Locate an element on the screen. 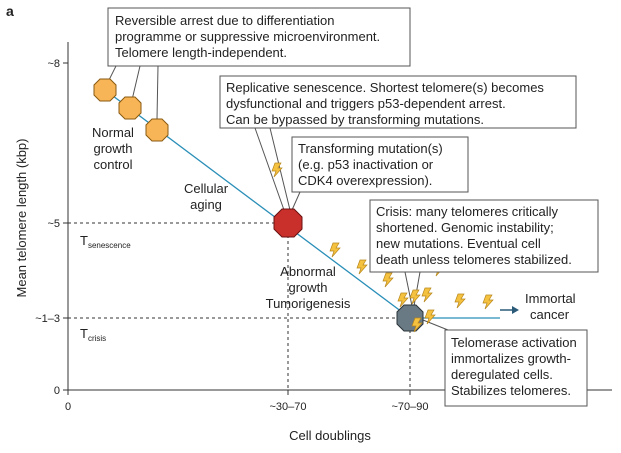 The width and height of the screenshot is (621, 453). y-ticks: ~8 ~5 ~1–3 0 is located at coordinates (51, 227).